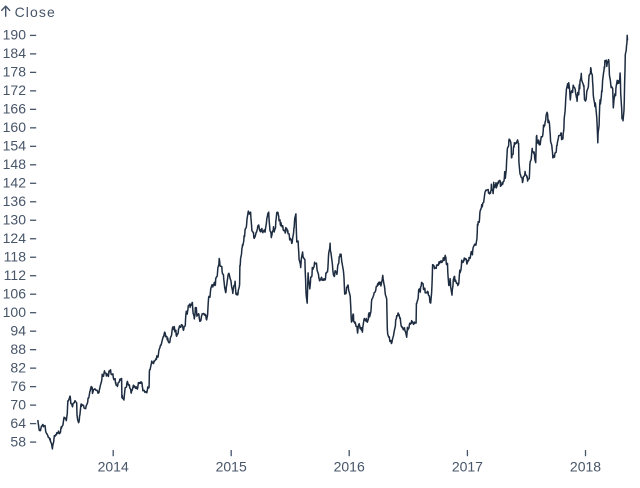  Describe the element at coordinates (15, 257) in the screenshot. I see `svg-text: 118` at that location.